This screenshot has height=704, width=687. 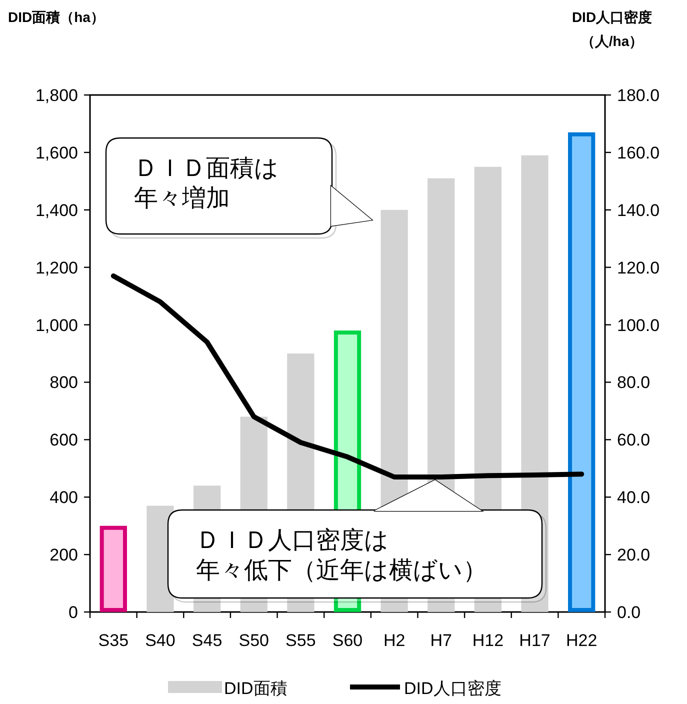 I want to click on x-tick-label: S50, so click(x=253, y=640).